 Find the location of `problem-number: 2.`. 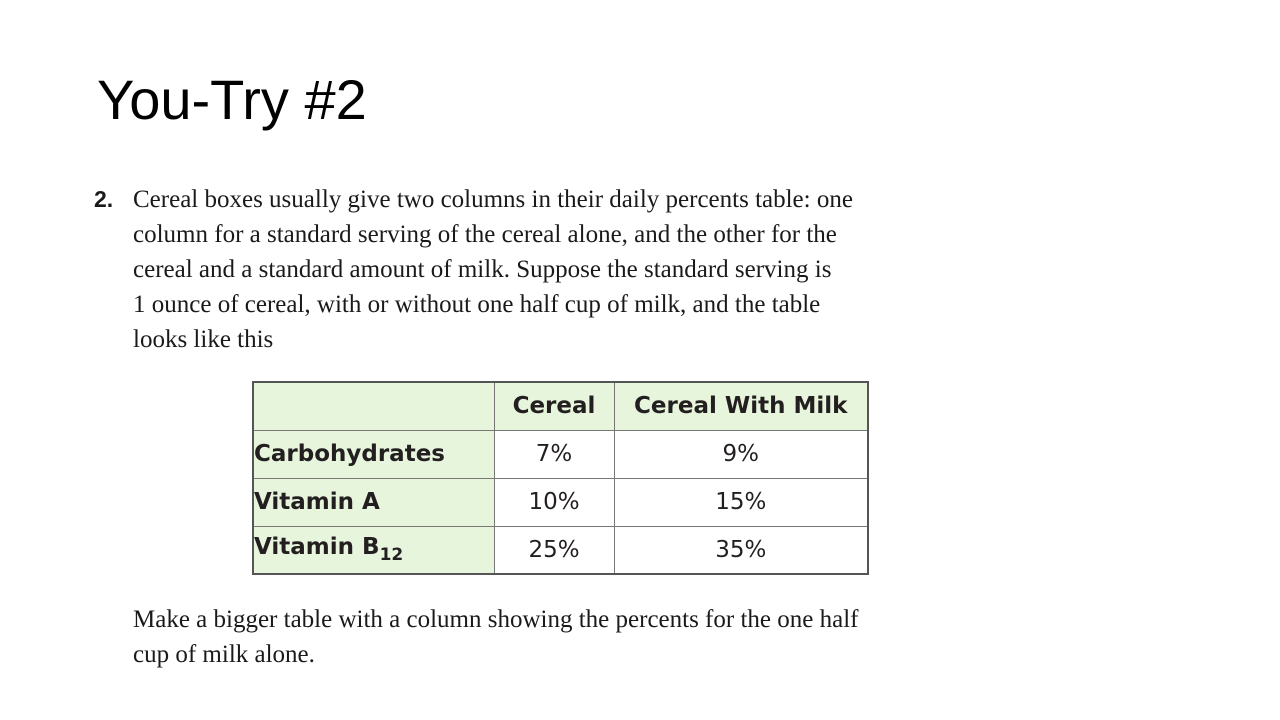

problem-number: 2. is located at coordinates (104, 199).